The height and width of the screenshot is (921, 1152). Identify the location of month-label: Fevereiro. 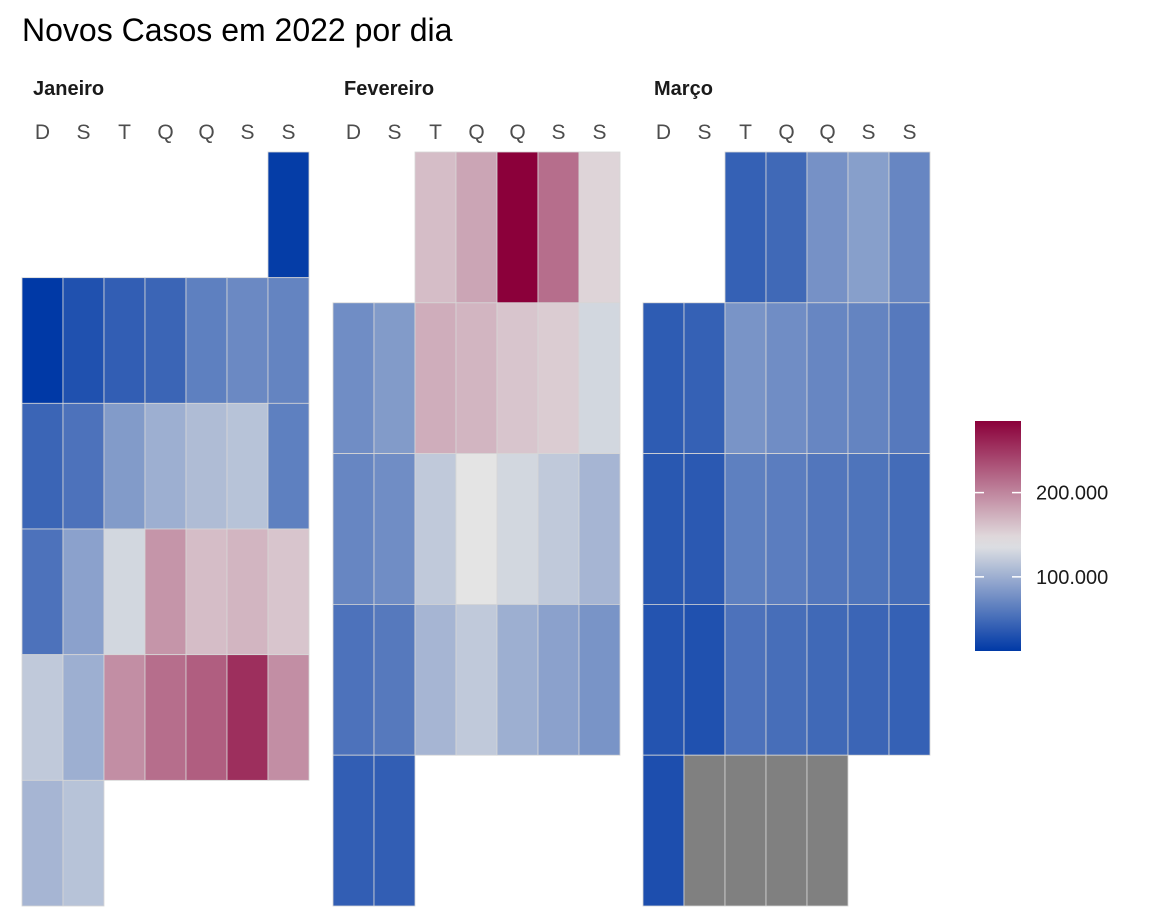
(389, 89).